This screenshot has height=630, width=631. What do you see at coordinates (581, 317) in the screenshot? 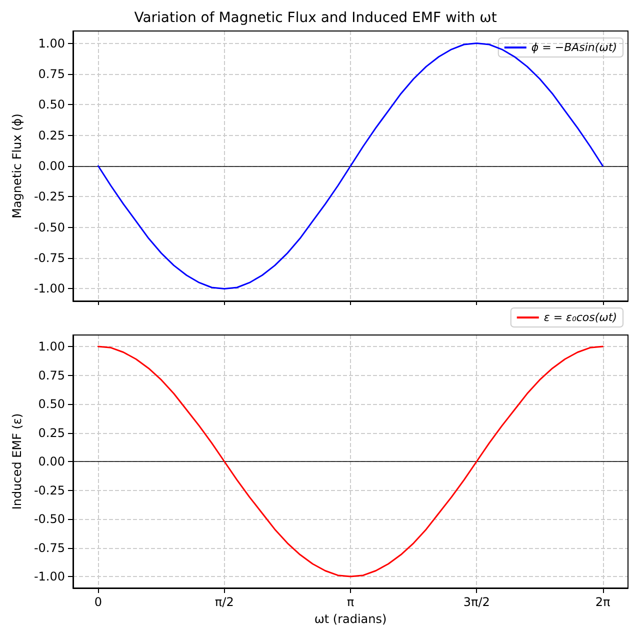
I see `legend-label: ε = ε₀cos(ωt)` at bounding box center [581, 317].